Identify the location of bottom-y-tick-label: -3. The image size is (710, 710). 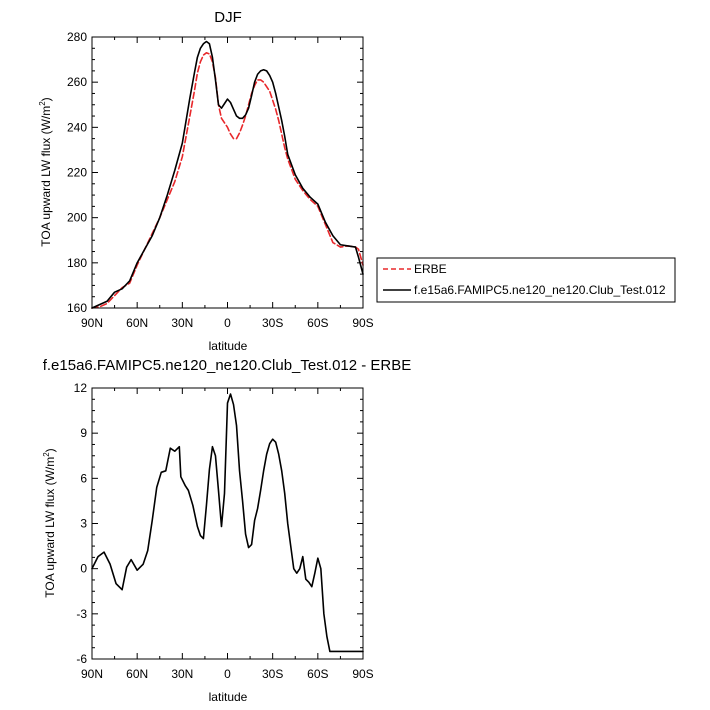
(81, 614).